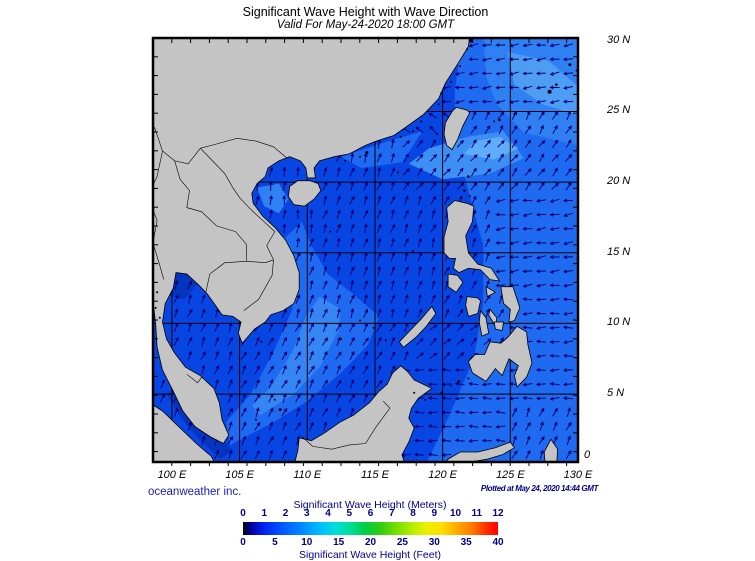 The image size is (755, 561). What do you see at coordinates (491, 291) in the screenshot?
I see `land-masbate` at bounding box center [491, 291].